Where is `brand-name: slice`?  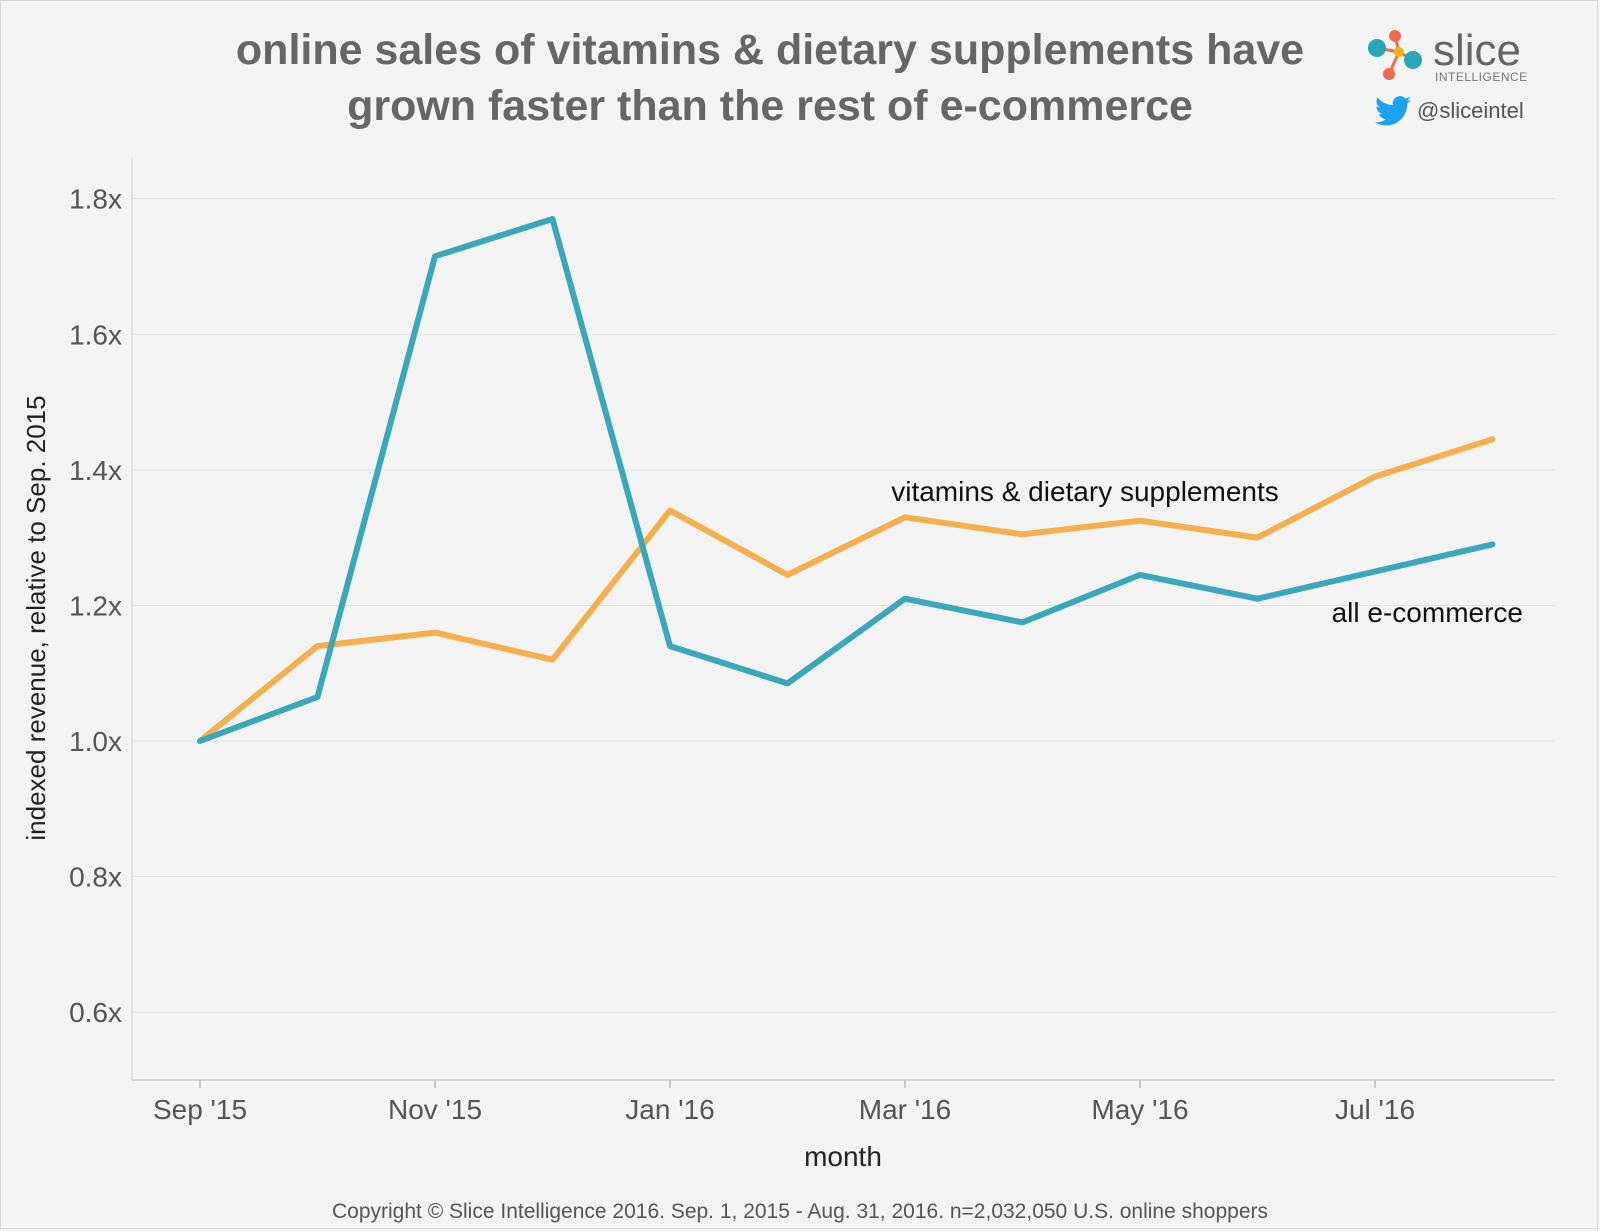 brand-name: slice is located at coordinates (1477, 50).